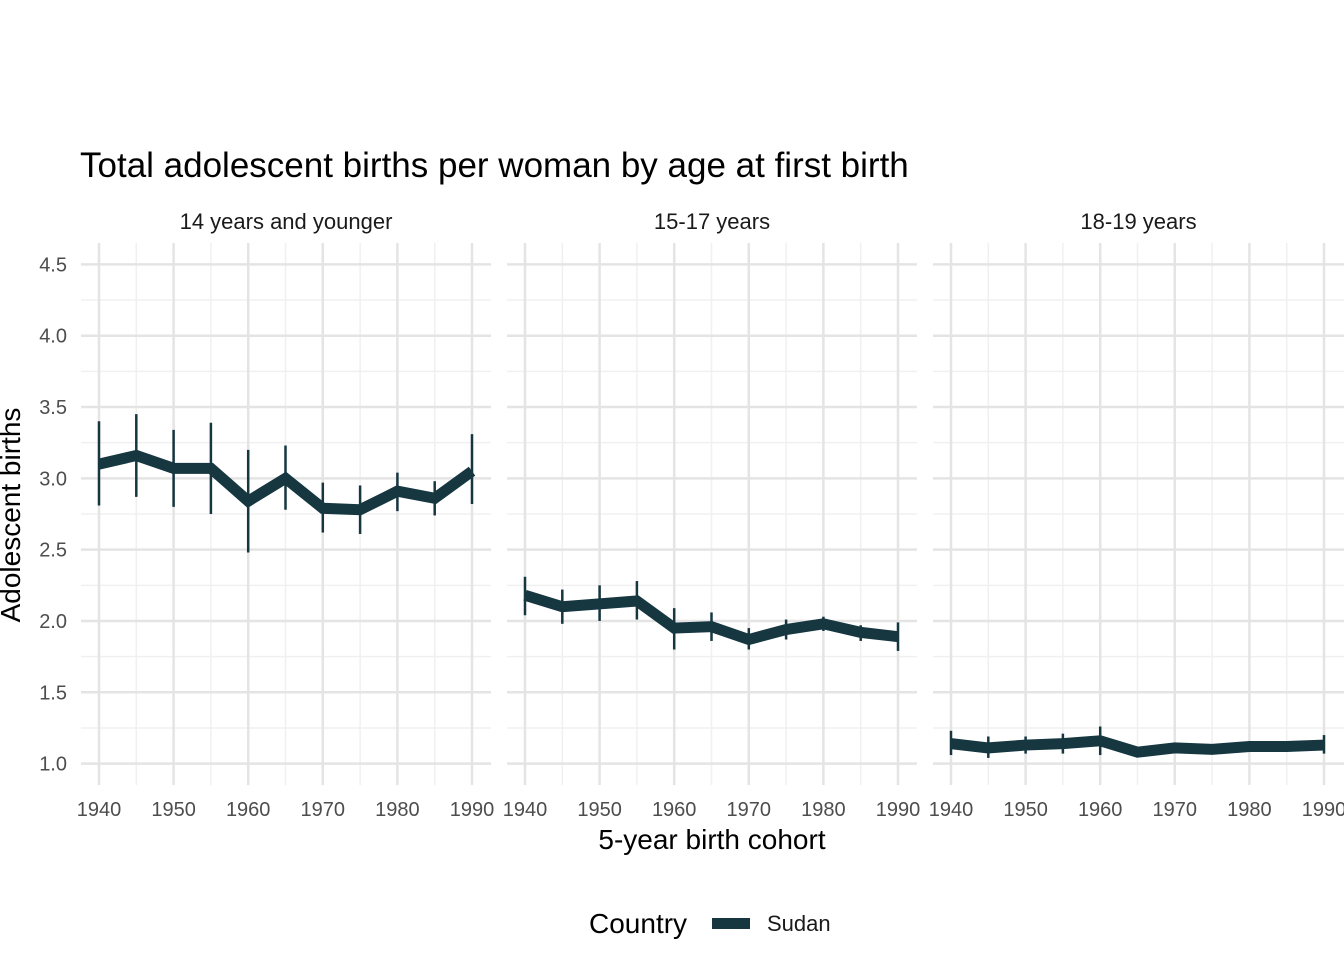 Image resolution: width=1344 pixels, height=960 pixels. I want to click on y-axis-title: Adolescent births, so click(13, 515).